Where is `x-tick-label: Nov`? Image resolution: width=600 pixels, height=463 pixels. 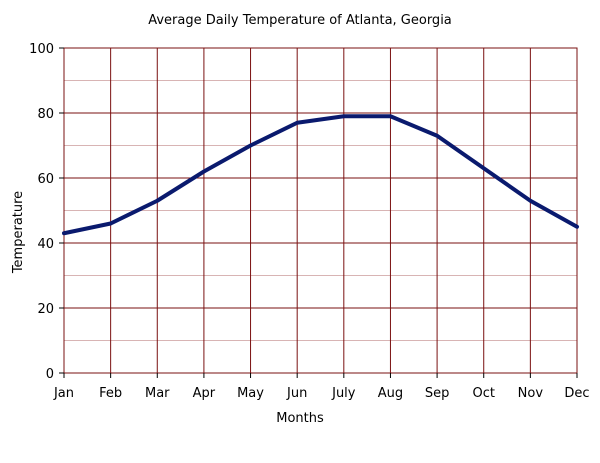 x-tick-label: Nov is located at coordinates (531, 393).